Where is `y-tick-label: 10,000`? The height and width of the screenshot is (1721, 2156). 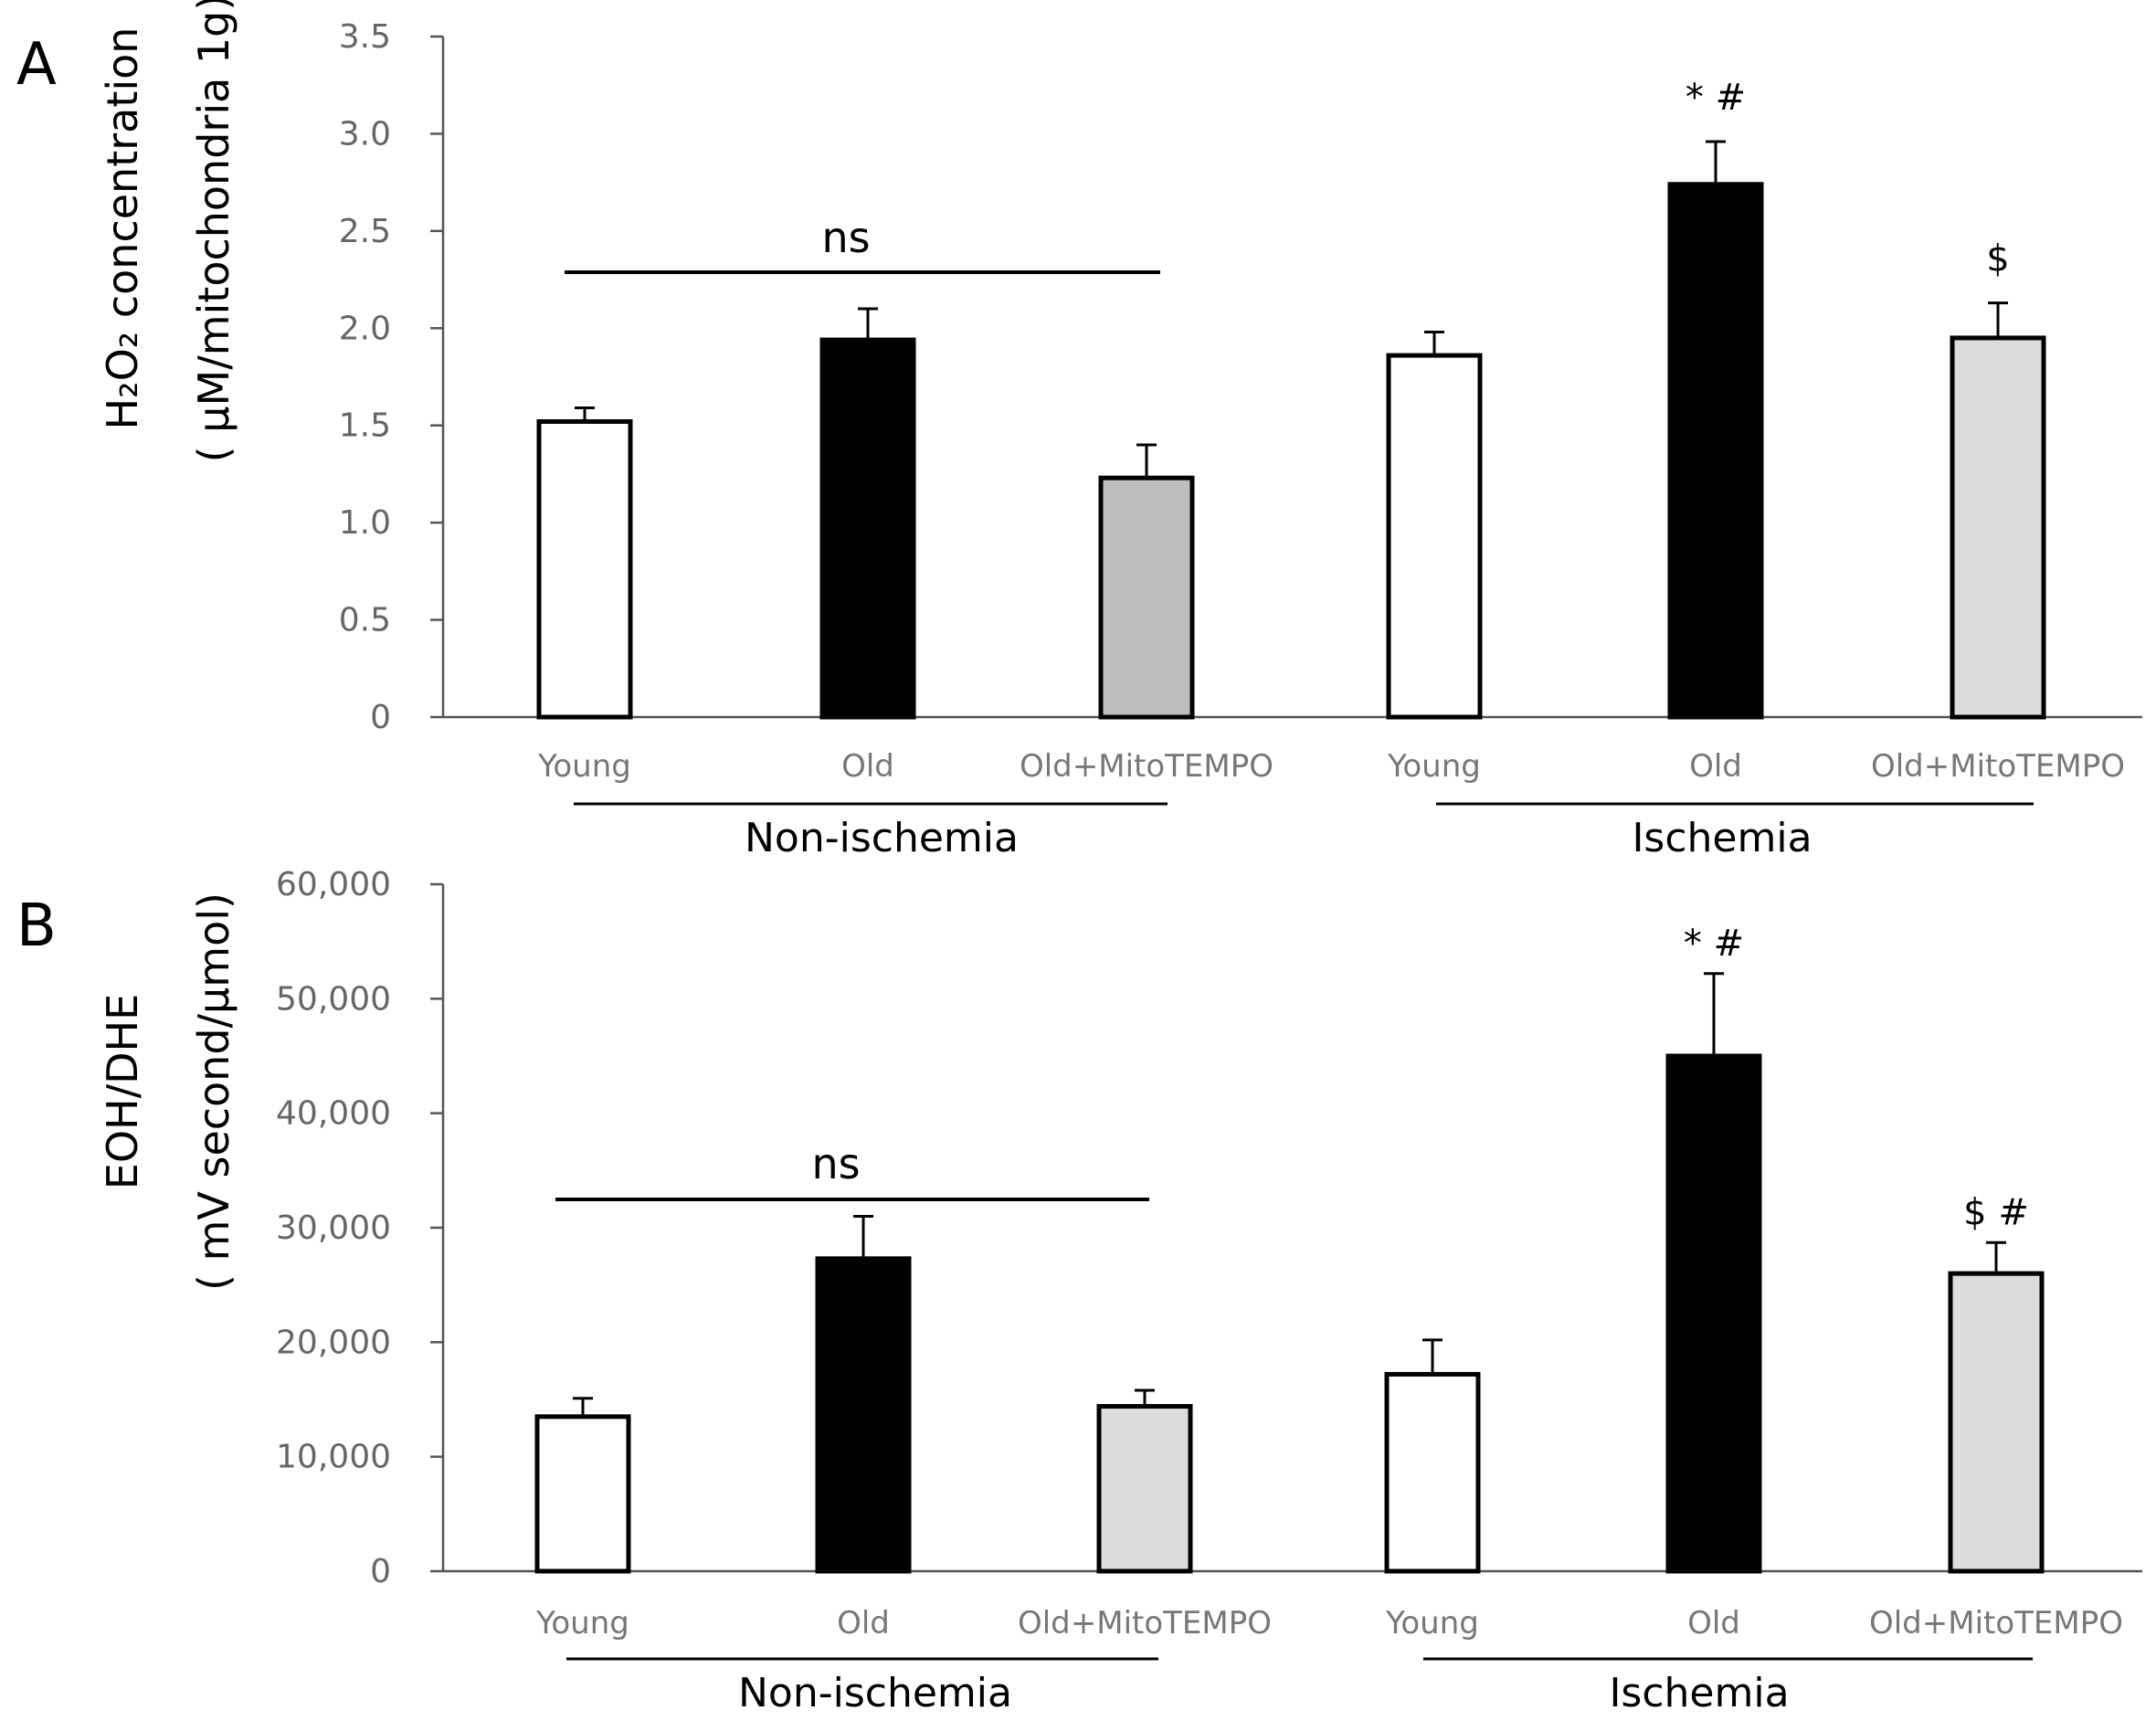
y-tick-label: 10,000 is located at coordinates (333, 1457).